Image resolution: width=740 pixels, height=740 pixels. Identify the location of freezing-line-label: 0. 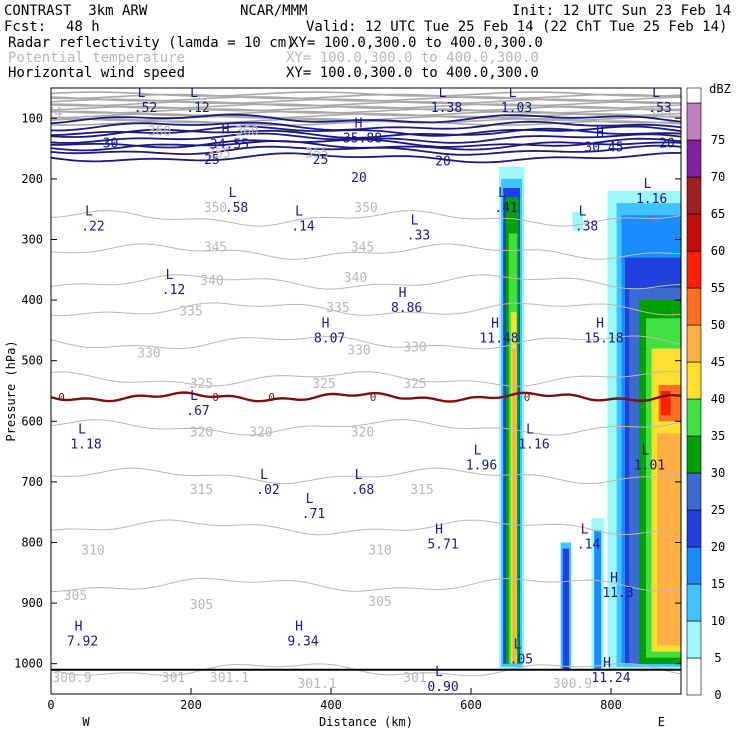
(215, 397).